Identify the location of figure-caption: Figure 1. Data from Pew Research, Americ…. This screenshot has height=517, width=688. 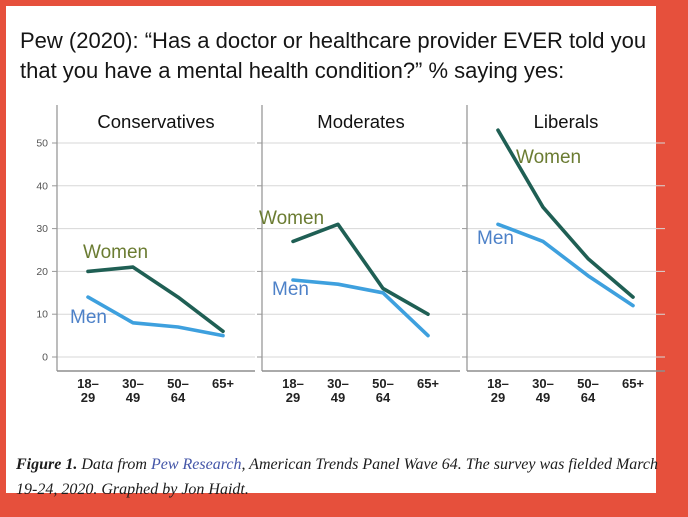
(347, 478).